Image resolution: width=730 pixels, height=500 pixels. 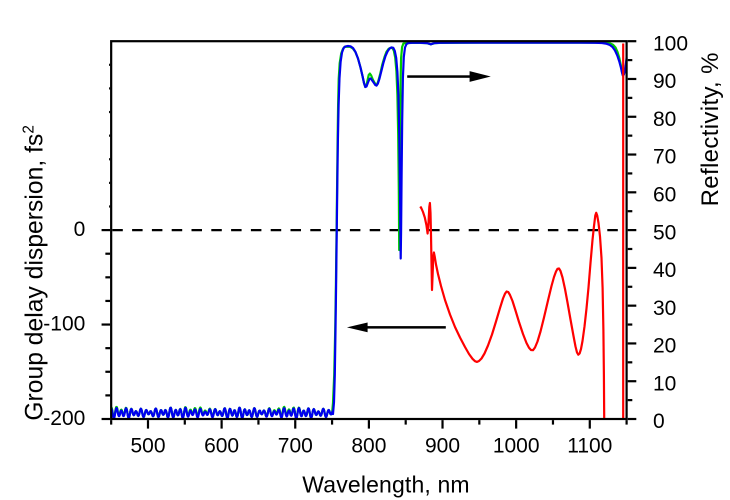 What do you see at coordinates (710, 129) in the screenshot?
I see `svg-text: Reflectivity, %` at bounding box center [710, 129].